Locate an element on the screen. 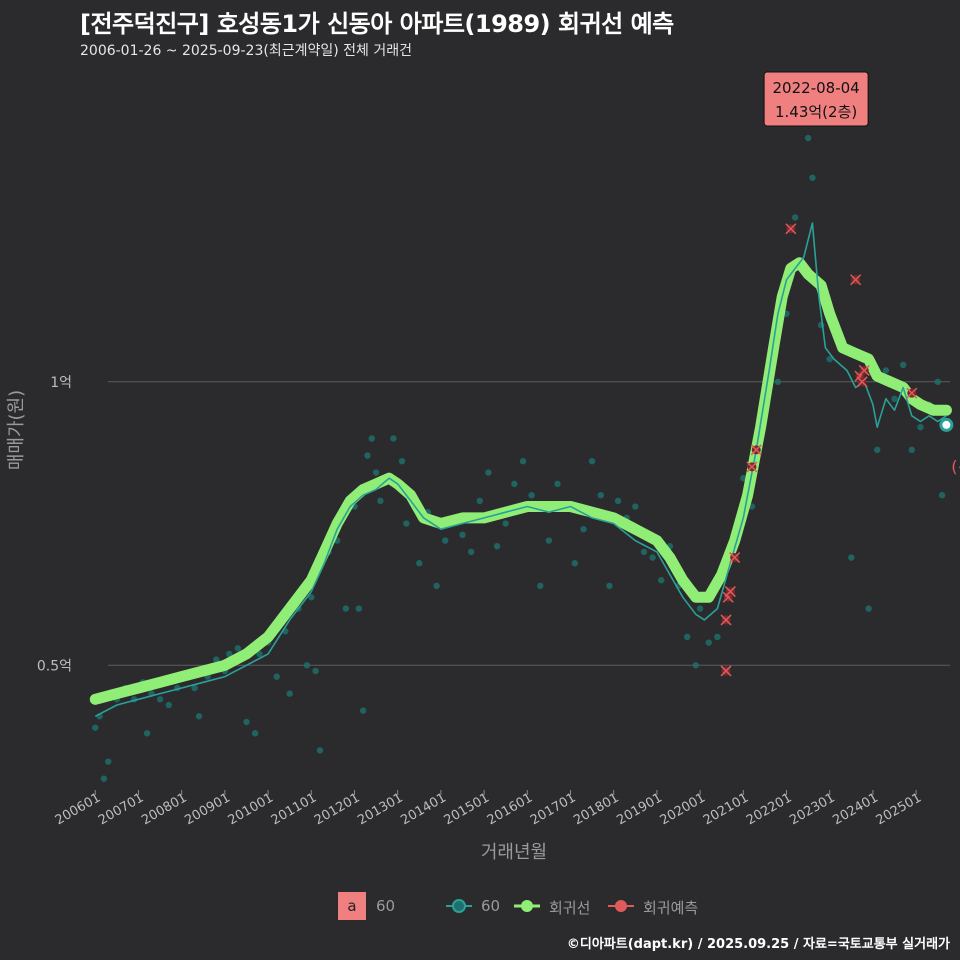 Image resolution: width=960 pixels, height=960 pixels. legend-60-text: 60 is located at coordinates (491, 906).